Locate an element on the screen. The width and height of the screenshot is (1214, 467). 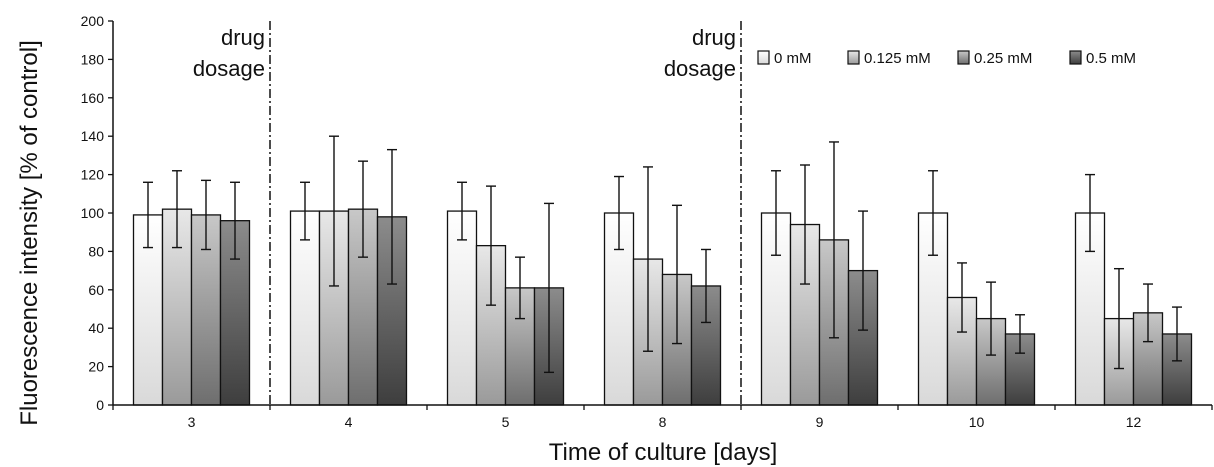
error-bar-0.25mM-day12 is located at coordinates (1148, 313).